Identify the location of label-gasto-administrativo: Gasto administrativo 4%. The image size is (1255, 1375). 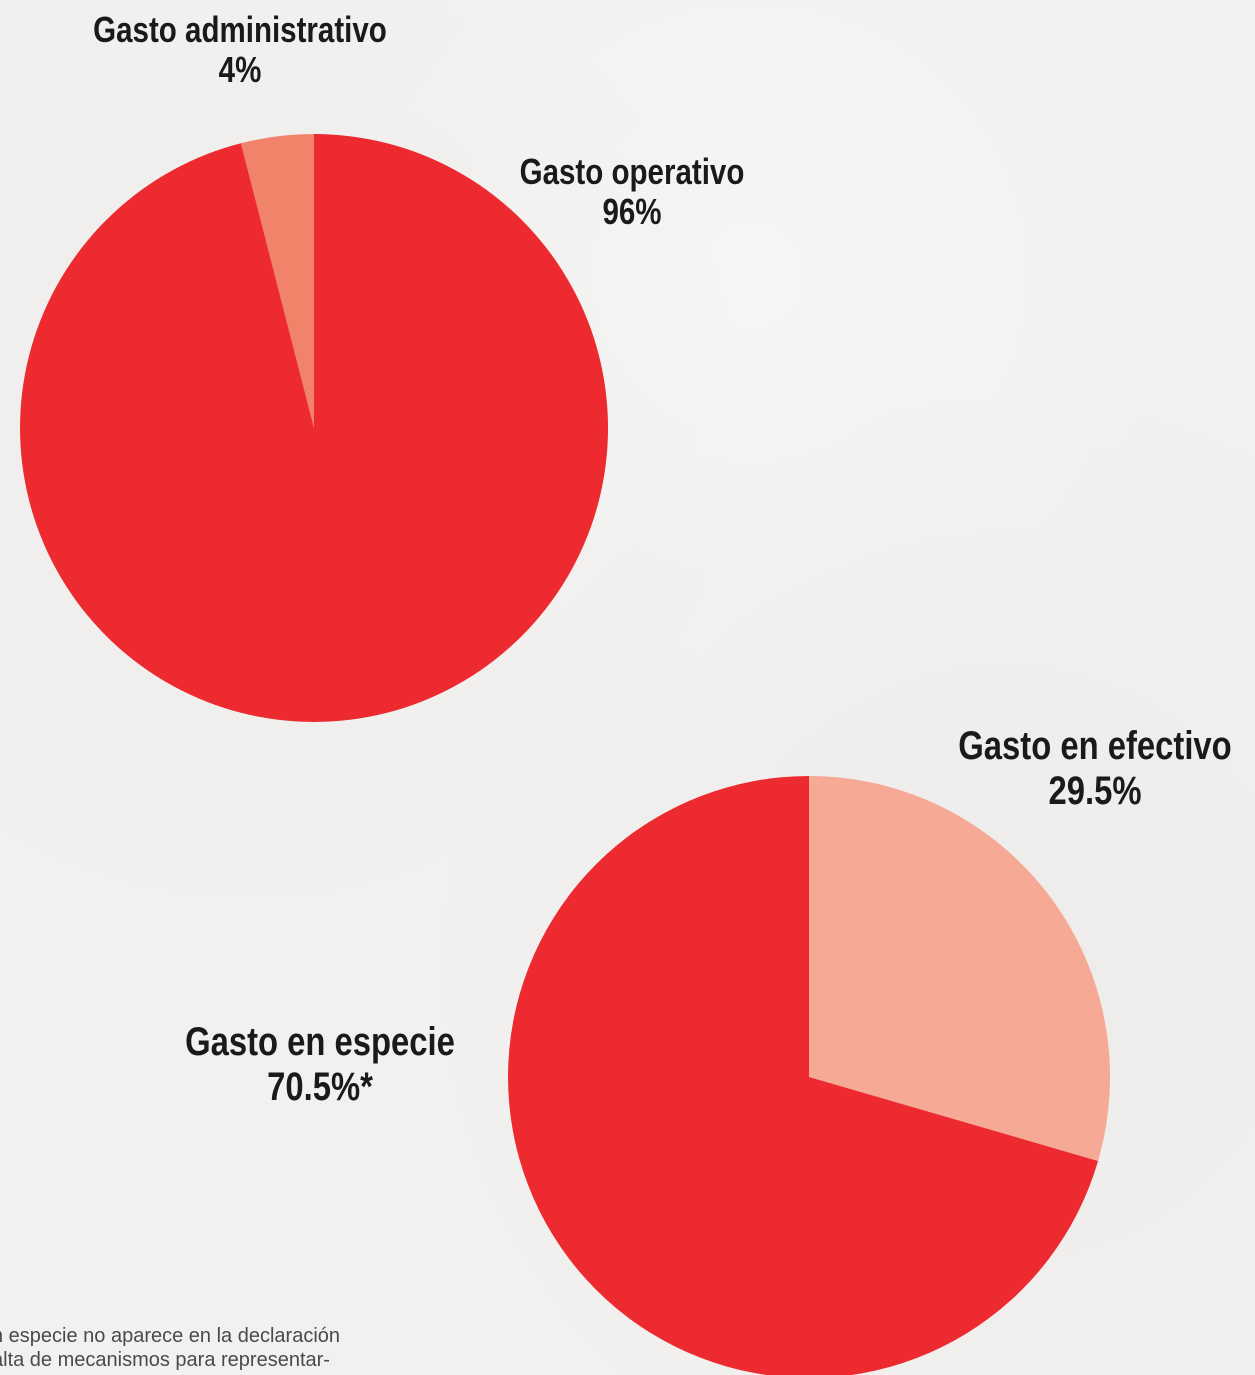
(240, 50).